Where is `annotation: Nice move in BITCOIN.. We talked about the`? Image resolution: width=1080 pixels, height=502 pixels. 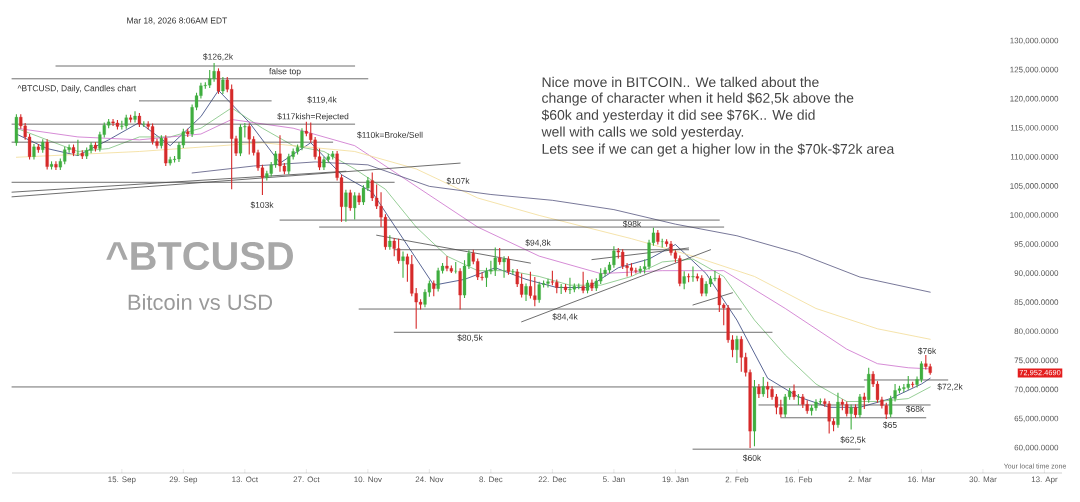
annotation: Nice move in BITCOIN.. We talked about the is located at coordinates (680, 82).